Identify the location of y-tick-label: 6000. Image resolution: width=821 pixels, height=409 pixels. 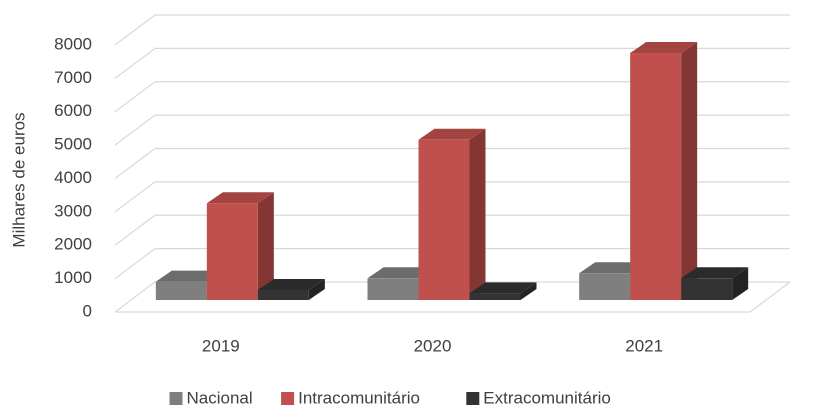
(73, 110).